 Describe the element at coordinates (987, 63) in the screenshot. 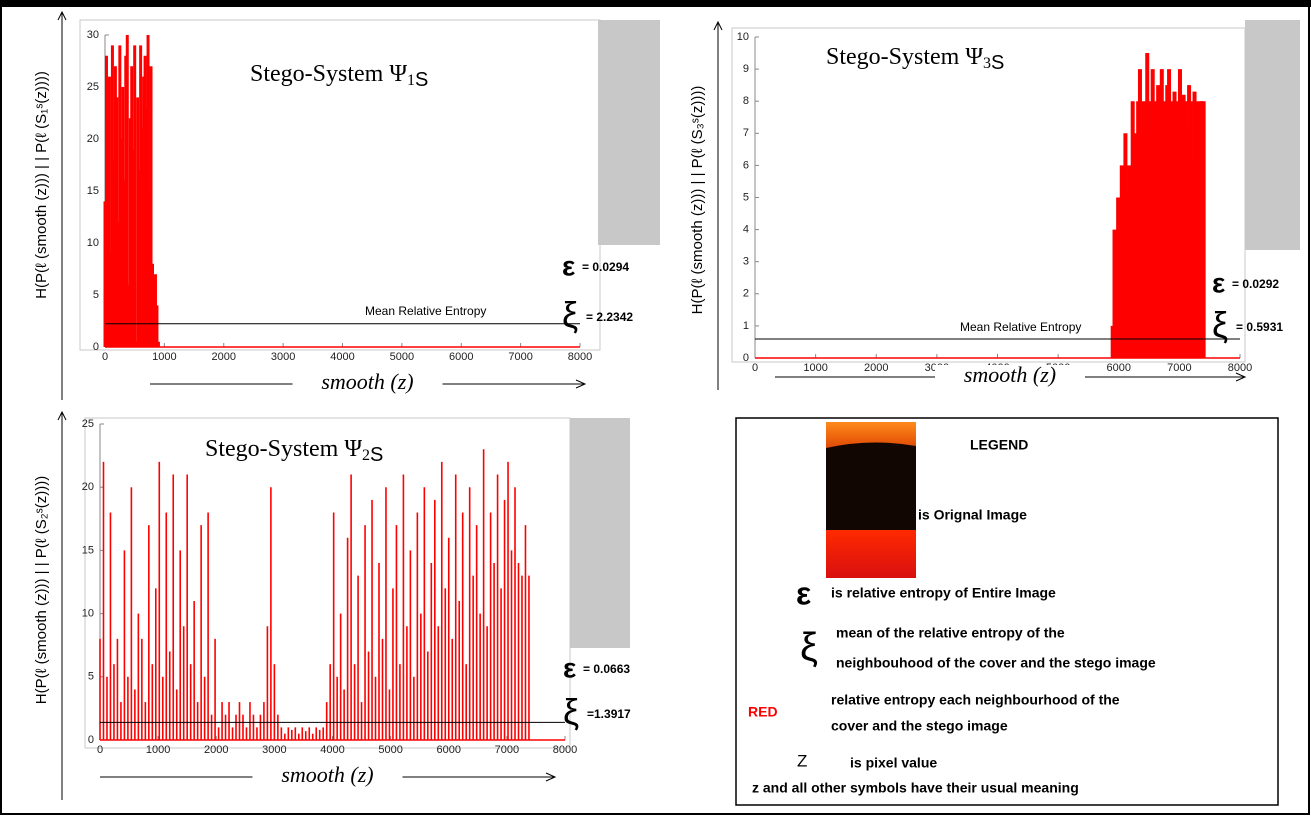

I see `title-part: 3` at that location.